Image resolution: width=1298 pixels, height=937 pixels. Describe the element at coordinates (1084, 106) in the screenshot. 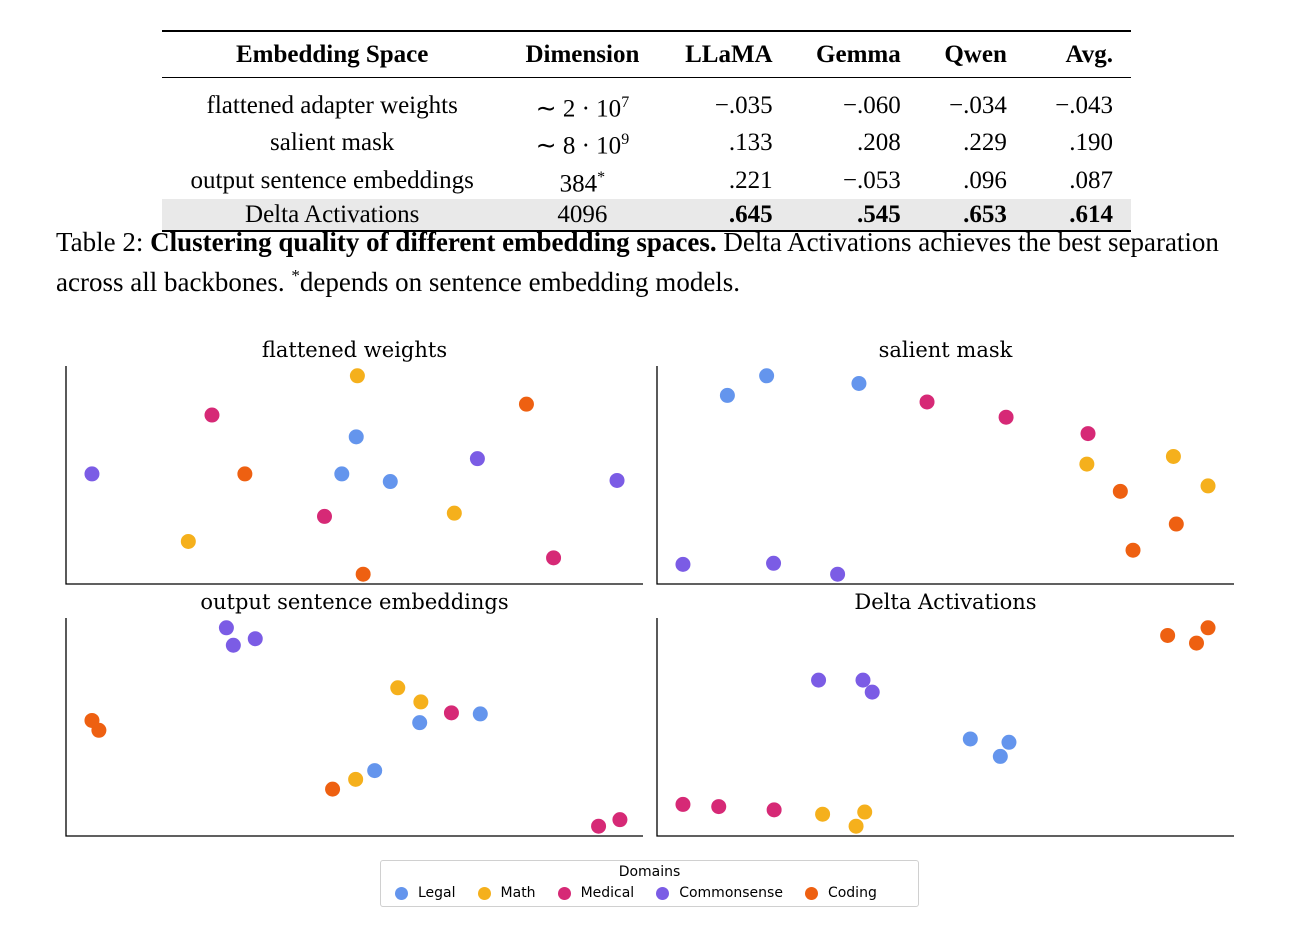

I see `cell-avg: −.043` at that location.